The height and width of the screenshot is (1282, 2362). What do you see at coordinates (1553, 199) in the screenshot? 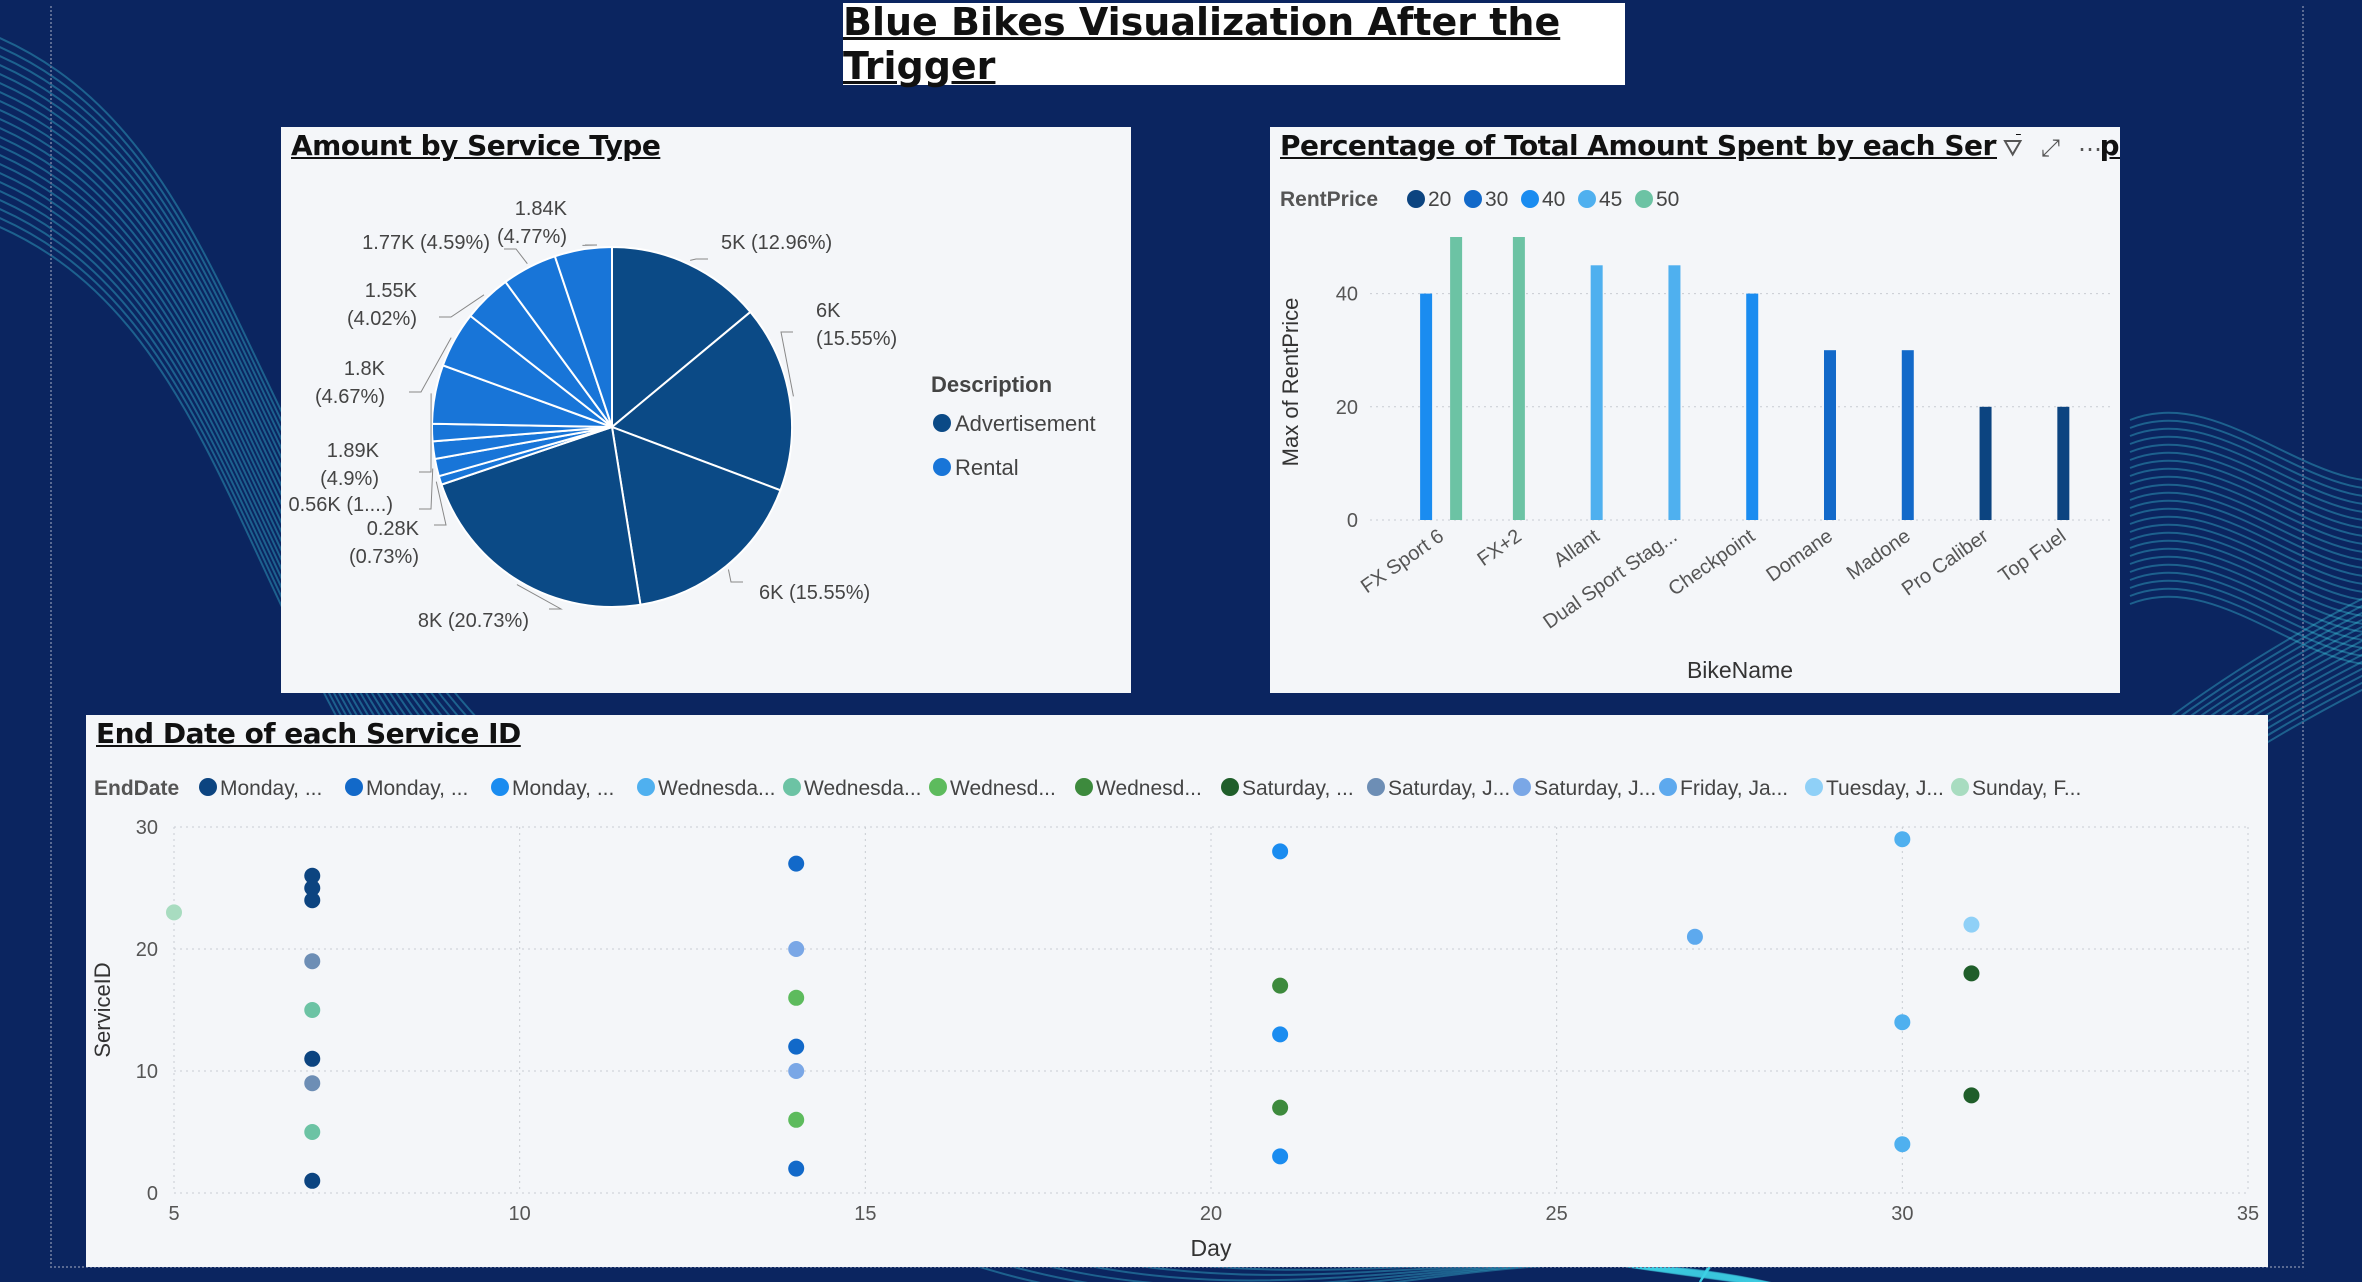
I see `bar-legend-item: 40` at bounding box center [1553, 199].